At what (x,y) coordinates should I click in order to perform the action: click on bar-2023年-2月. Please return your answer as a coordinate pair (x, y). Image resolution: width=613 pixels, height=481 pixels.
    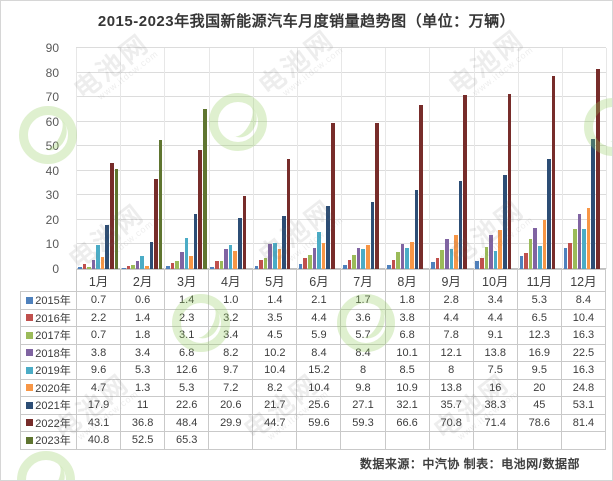
    Looking at the image, I should click on (160, 204).